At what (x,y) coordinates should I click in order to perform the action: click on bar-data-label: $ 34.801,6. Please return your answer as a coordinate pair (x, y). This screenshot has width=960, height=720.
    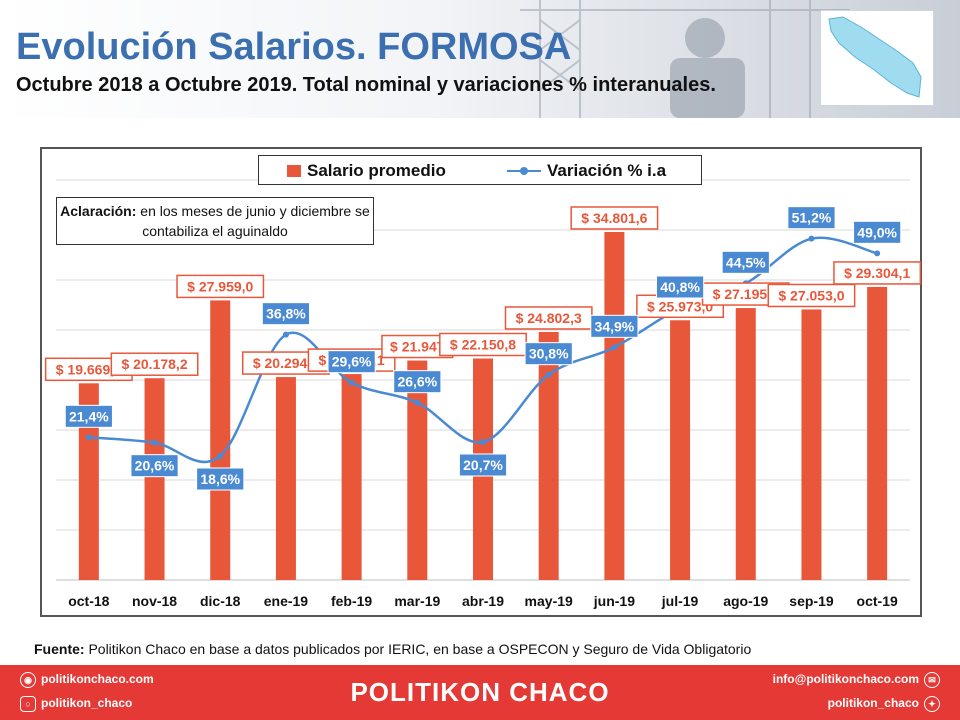
    Looking at the image, I should click on (614, 218).